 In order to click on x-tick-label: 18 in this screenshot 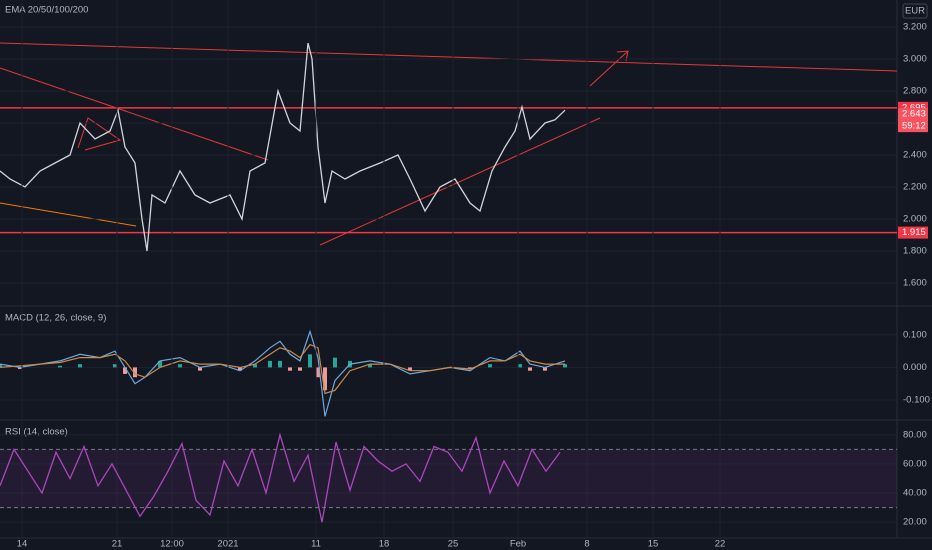, I will do `click(384, 544)`.